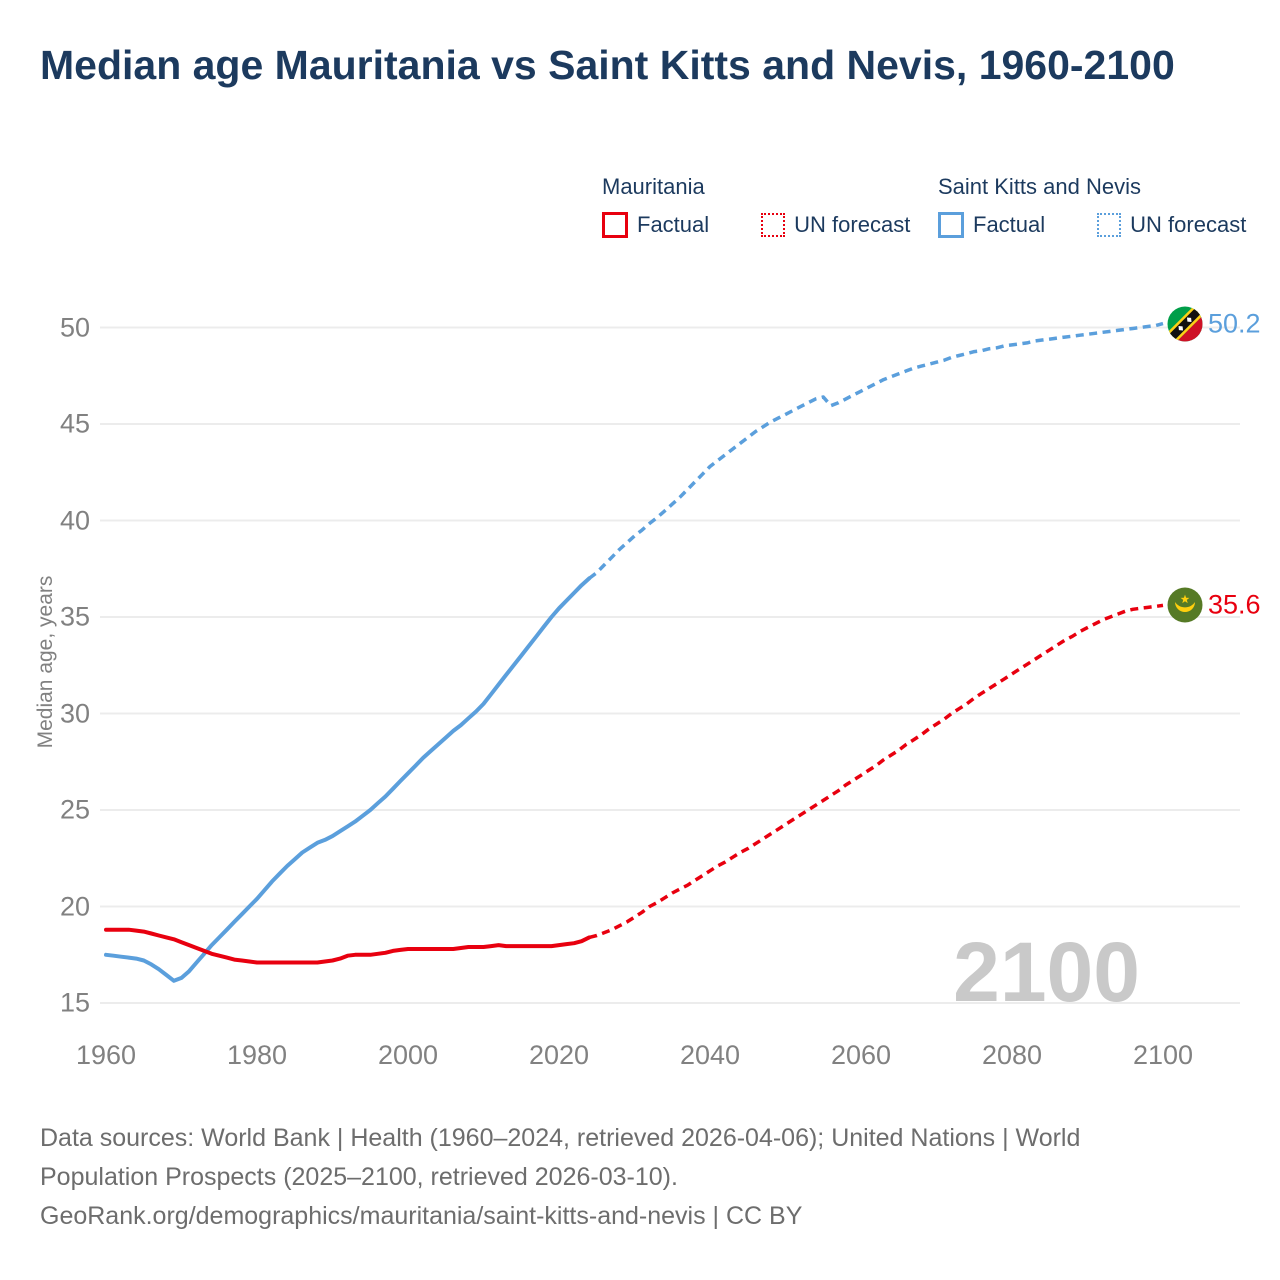  I want to click on y-tick-label: 25, so click(74, 809).